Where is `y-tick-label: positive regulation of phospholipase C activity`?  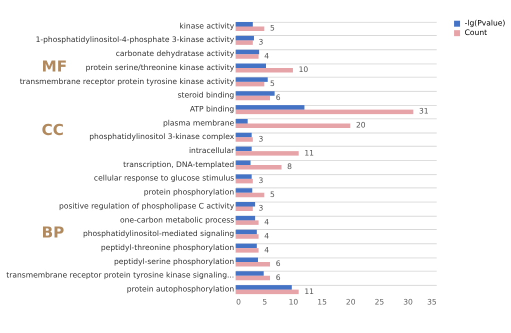 y-tick-label: positive regulation of phospholipase C activity is located at coordinates (147, 205).